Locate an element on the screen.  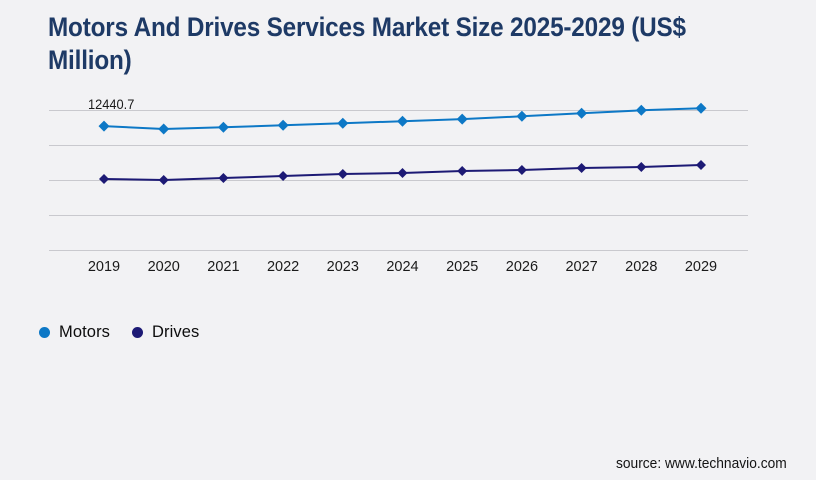
source-attribution: source: www.technavio.com is located at coordinates (701, 464).